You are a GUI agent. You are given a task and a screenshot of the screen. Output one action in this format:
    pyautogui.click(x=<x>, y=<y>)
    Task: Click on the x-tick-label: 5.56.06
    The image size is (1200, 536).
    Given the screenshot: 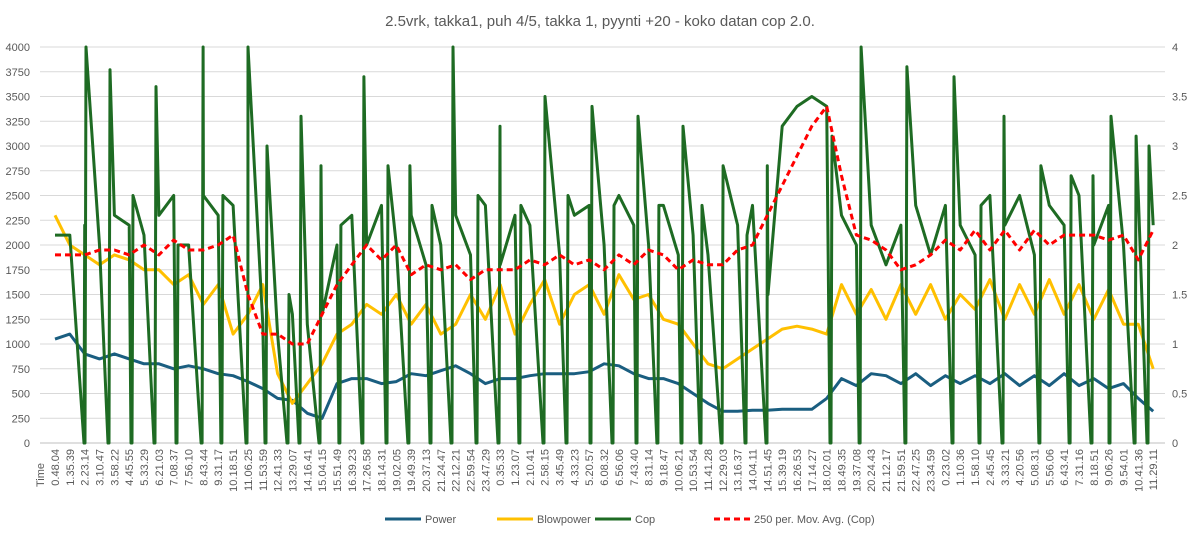 What is the action you would take?
    pyautogui.click(x=1050, y=467)
    